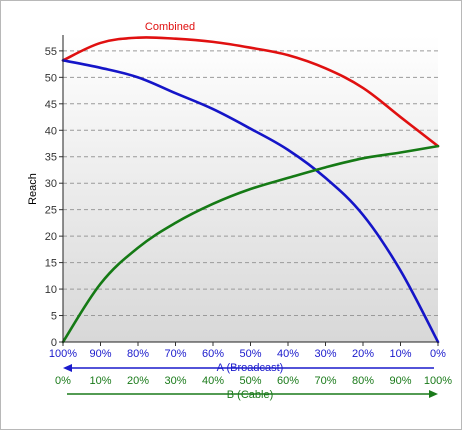 Image resolution: width=462 pixels, height=430 pixels. What do you see at coordinates (54, 317) in the screenshot?
I see `y-tick-label: 5` at bounding box center [54, 317].